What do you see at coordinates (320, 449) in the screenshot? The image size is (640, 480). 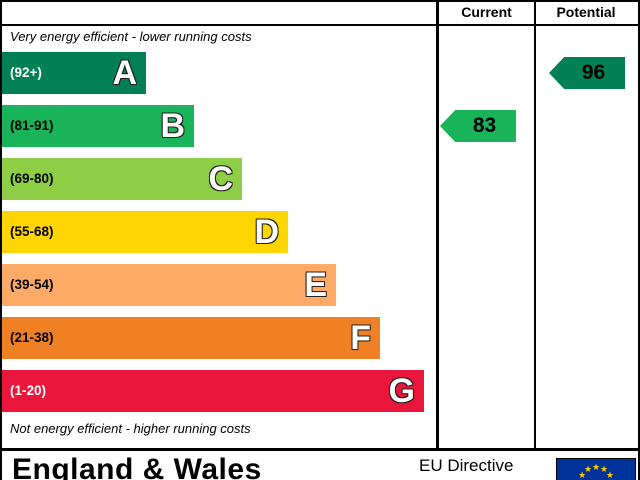 I see `footer-divider` at bounding box center [320, 449].